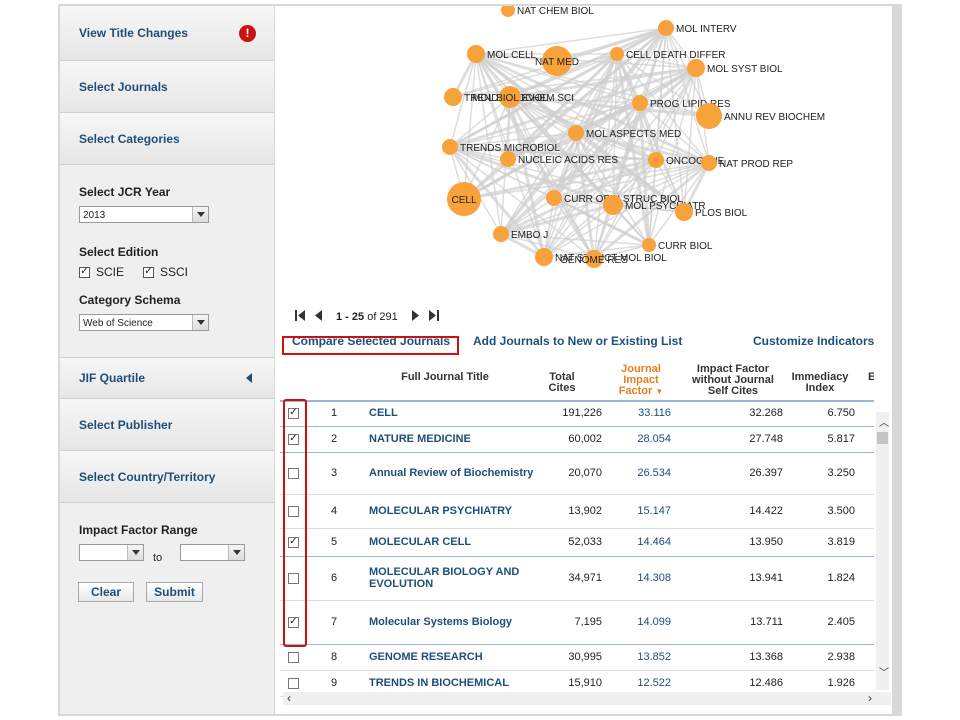  Describe the element at coordinates (300, 317) in the screenshot. I see `first-page-icon` at that location.